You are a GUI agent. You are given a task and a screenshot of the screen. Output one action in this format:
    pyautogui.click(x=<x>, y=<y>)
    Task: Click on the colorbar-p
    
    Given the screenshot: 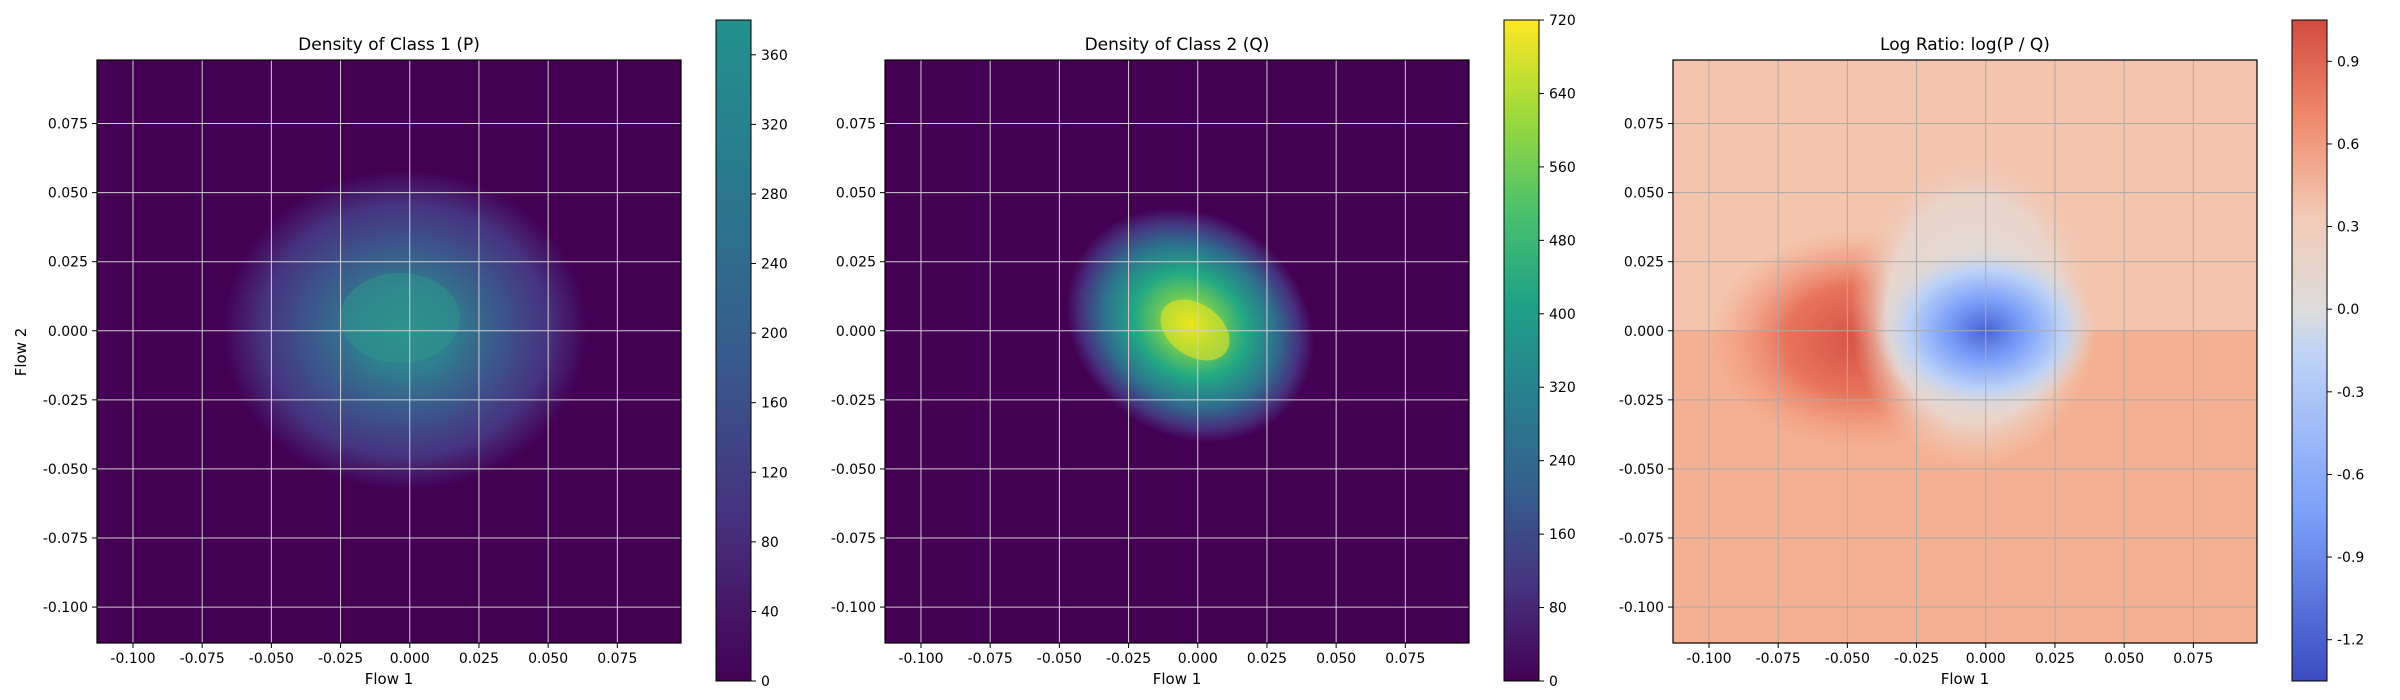 What is the action you would take?
    pyautogui.click(x=733, y=350)
    